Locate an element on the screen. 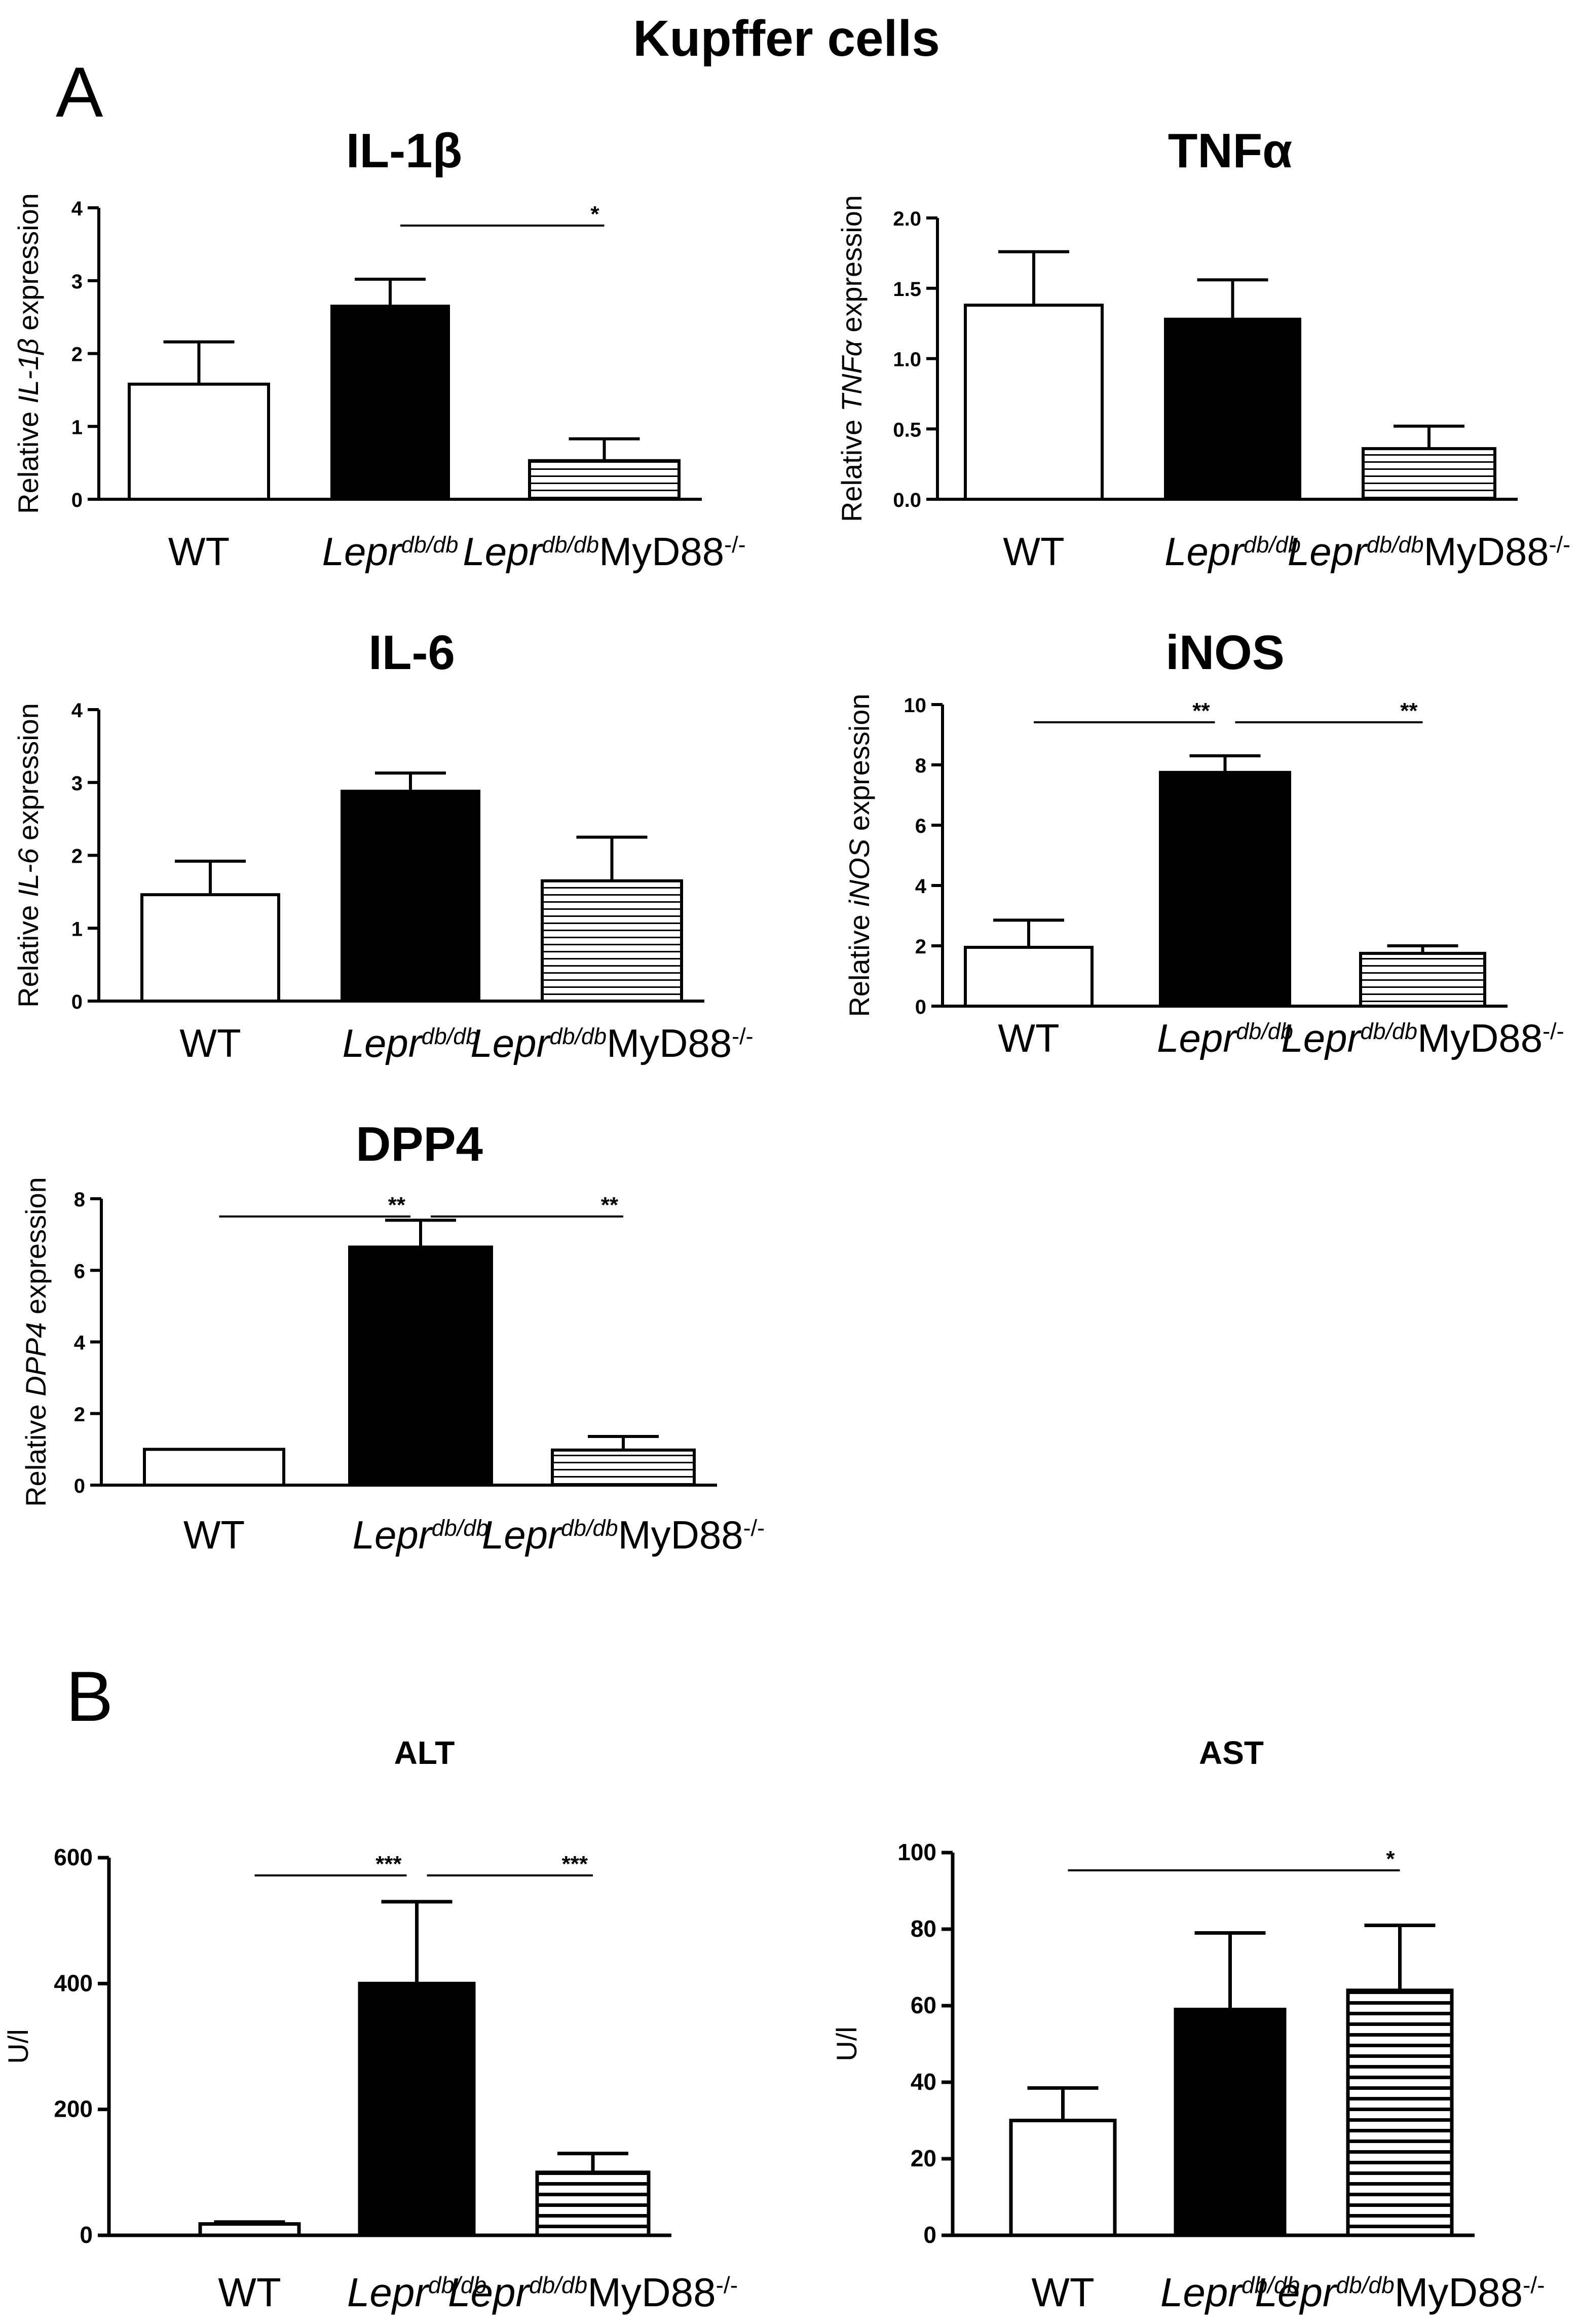  chart-title: IL-6 is located at coordinates (411, 652).